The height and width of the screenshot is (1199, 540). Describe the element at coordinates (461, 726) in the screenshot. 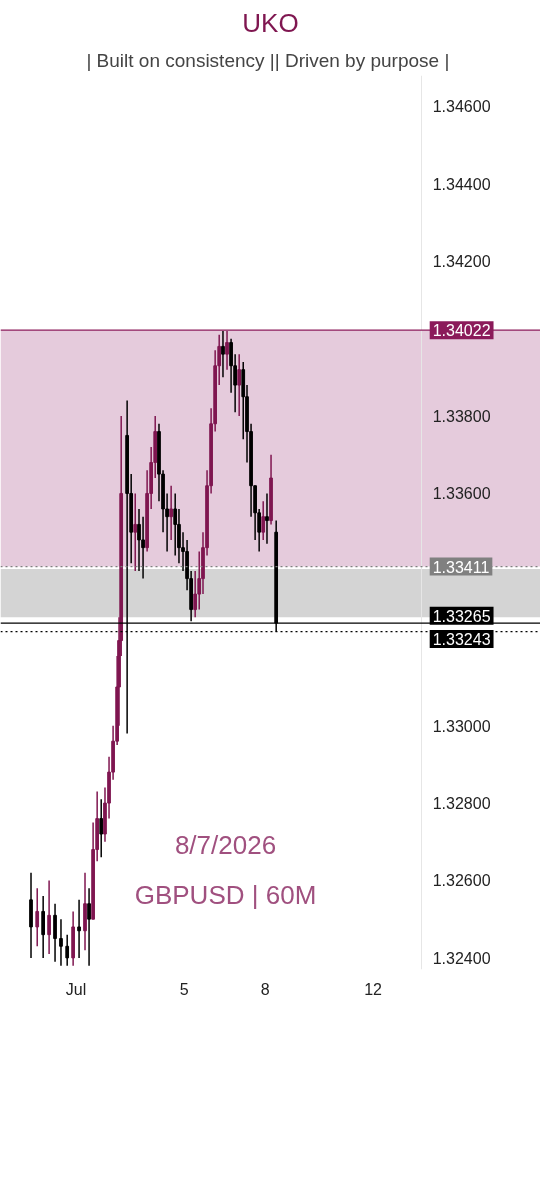

I see `y-tick-label: 1.33000` at that location.